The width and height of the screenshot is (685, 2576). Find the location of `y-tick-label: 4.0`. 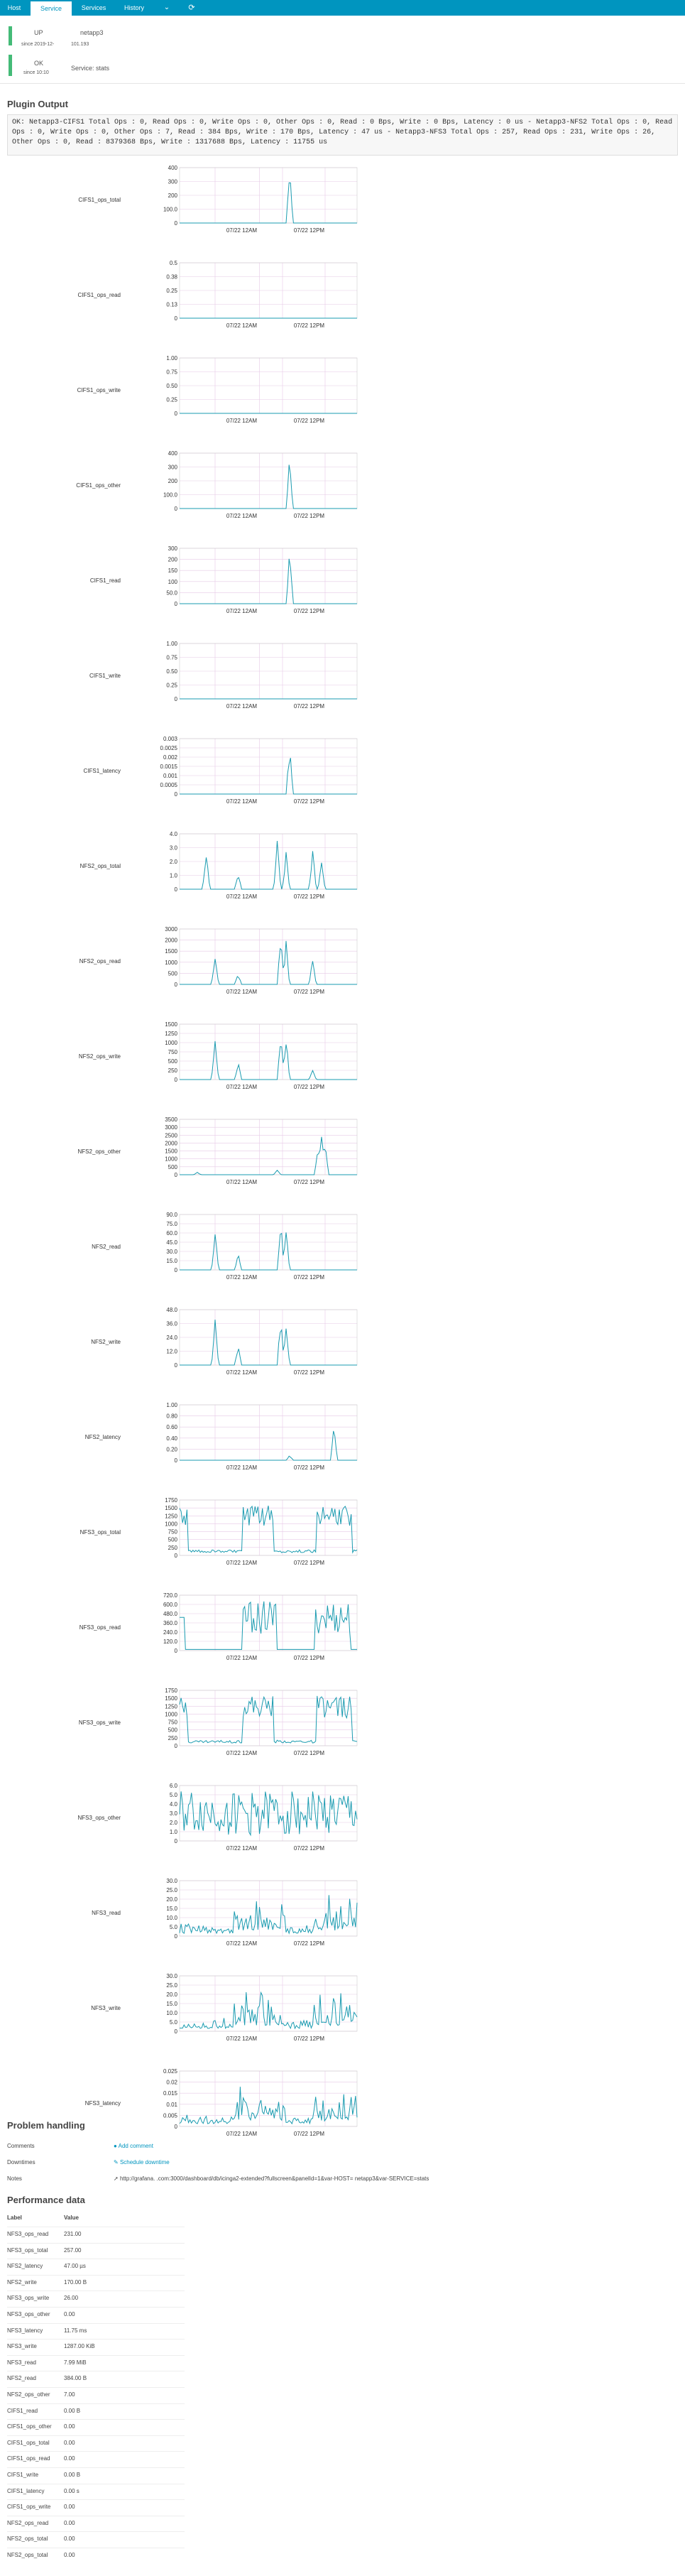

y-tick-label: 4.0 is located at coordinates (174, 834).